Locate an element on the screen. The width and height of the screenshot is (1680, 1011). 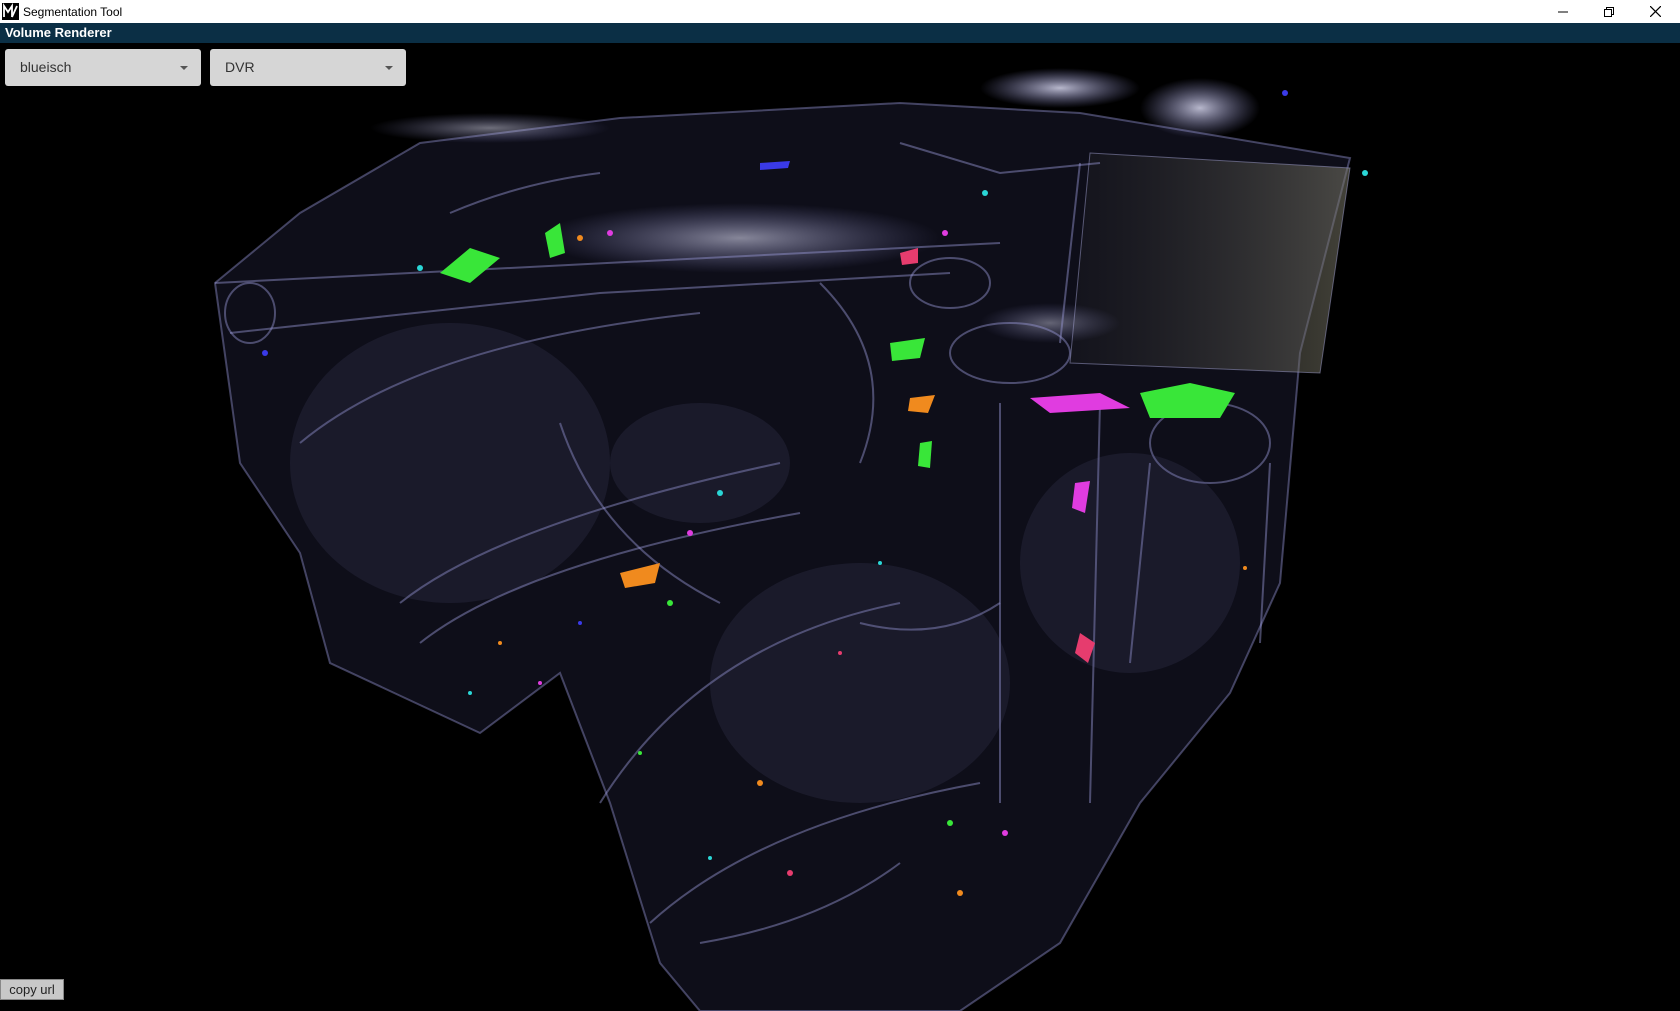
restore-icon is located at coordinates (1609, 11).